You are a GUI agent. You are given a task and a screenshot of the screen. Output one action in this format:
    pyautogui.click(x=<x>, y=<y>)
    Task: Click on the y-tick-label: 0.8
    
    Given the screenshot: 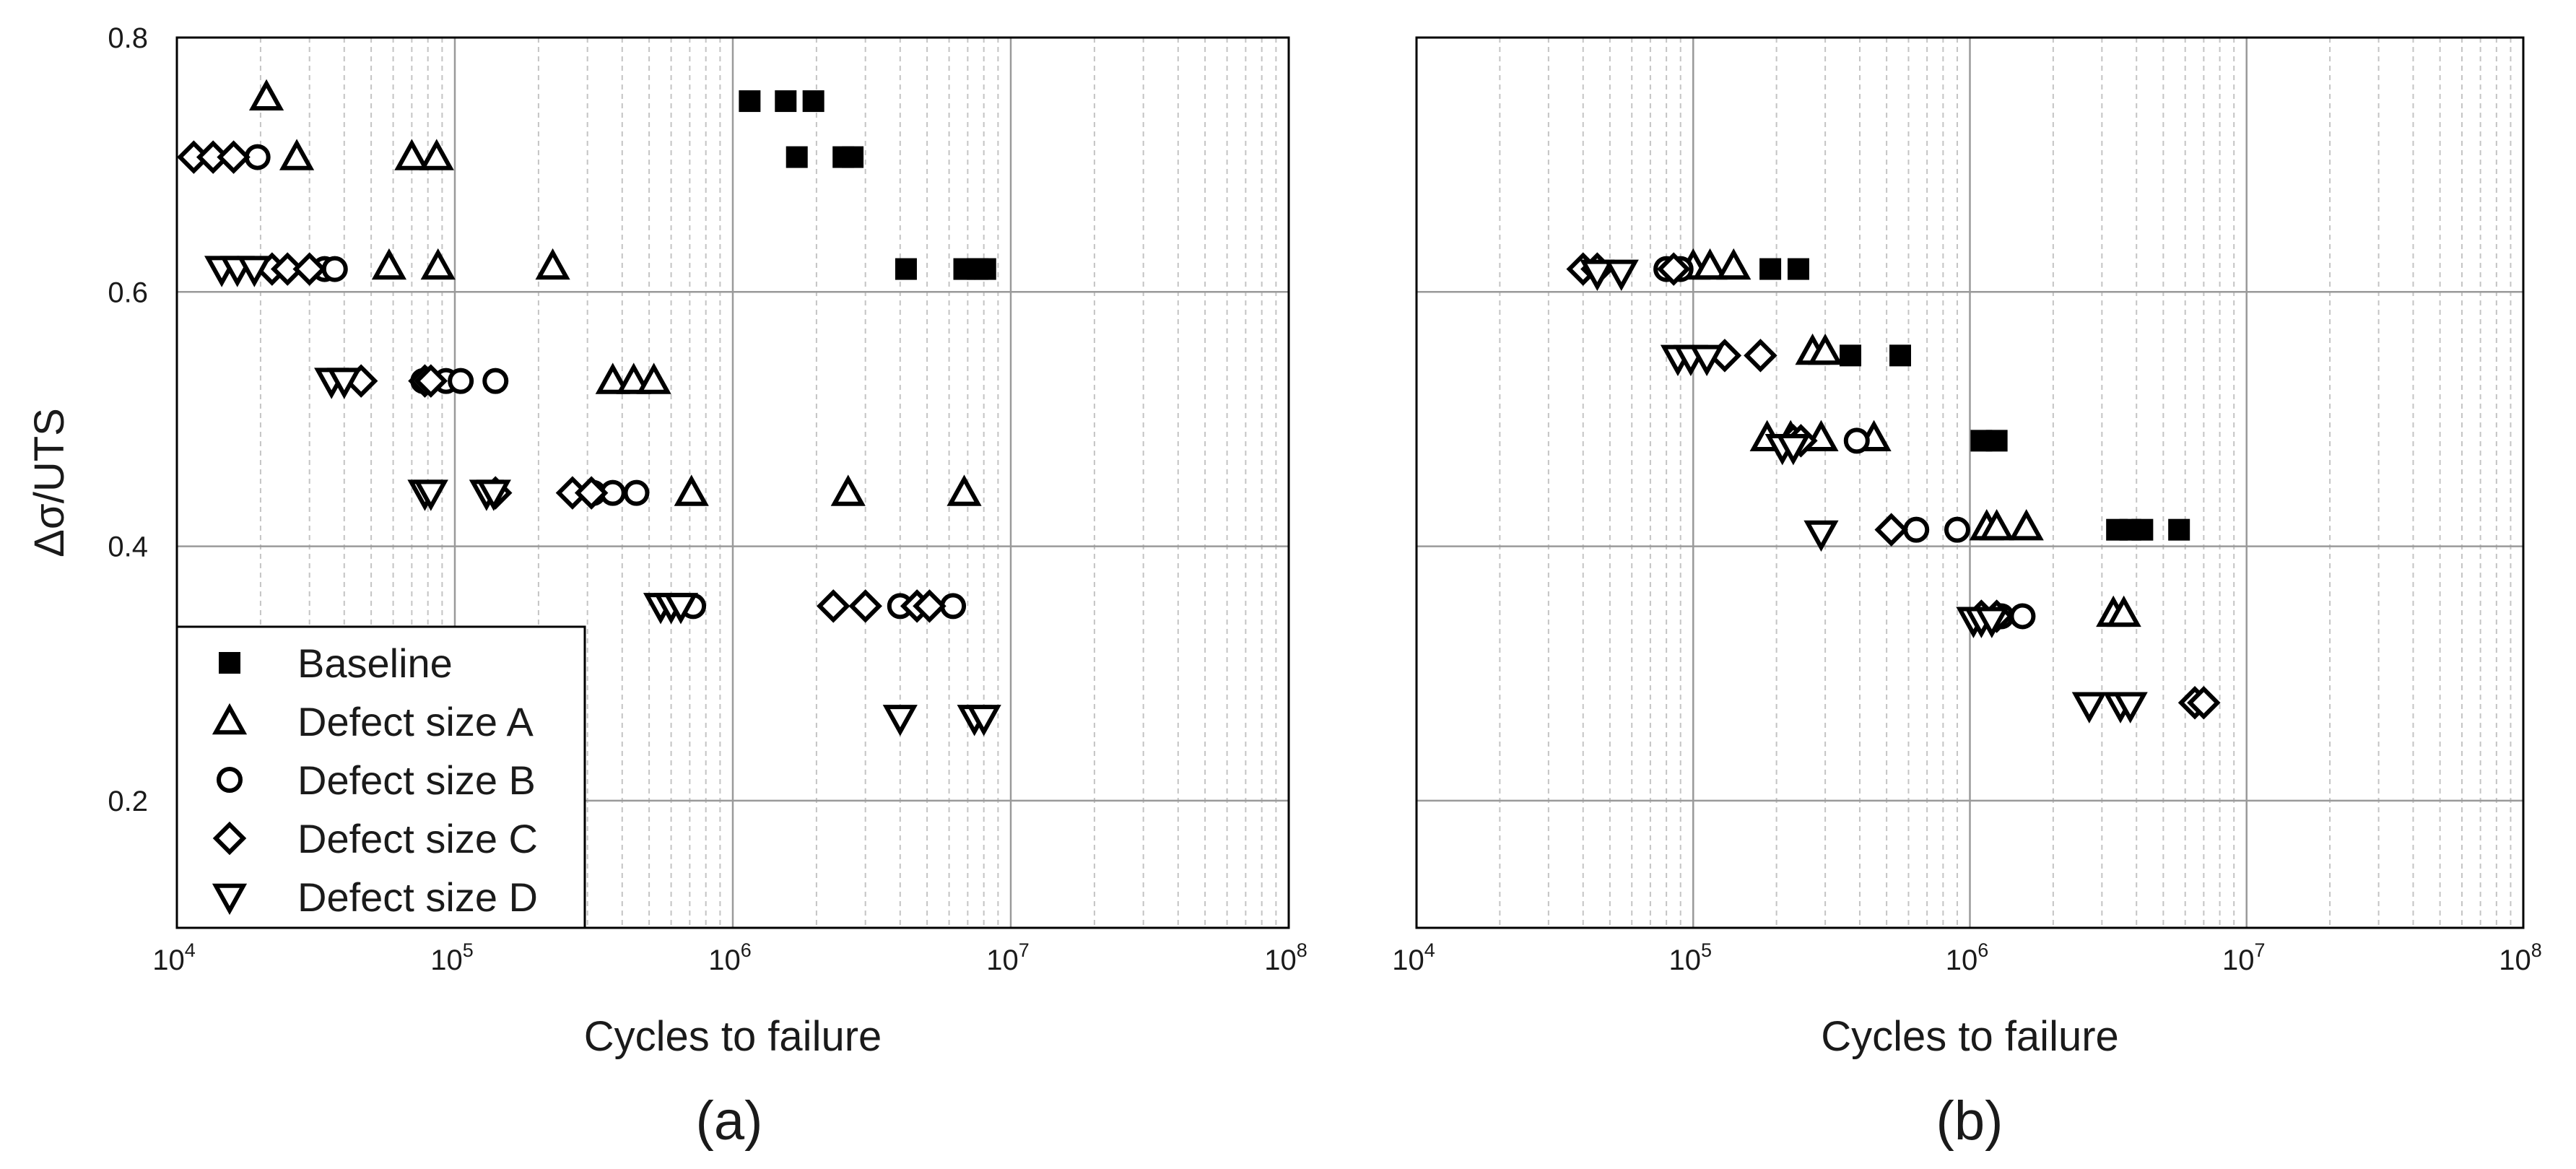 What is the action you would take?
    pyautogui.click(x=128, y=38)
    